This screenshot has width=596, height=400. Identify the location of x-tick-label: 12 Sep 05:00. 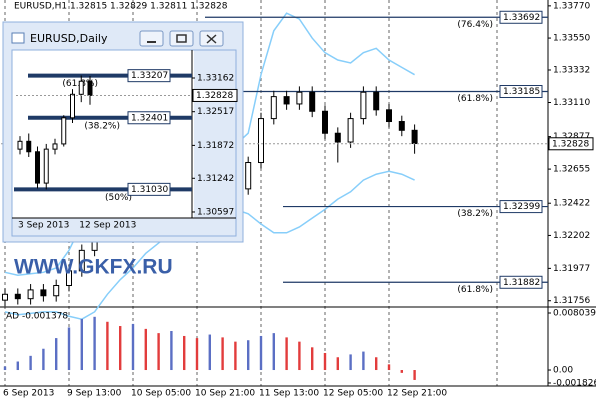
(353, 394).